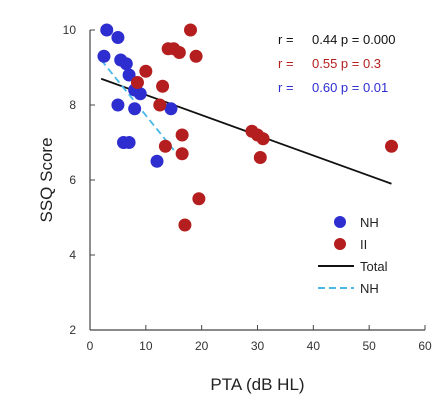  Describe the element at coordinates (72, 255) in the screenshot. I see `y-tick-label: 4` at that location.